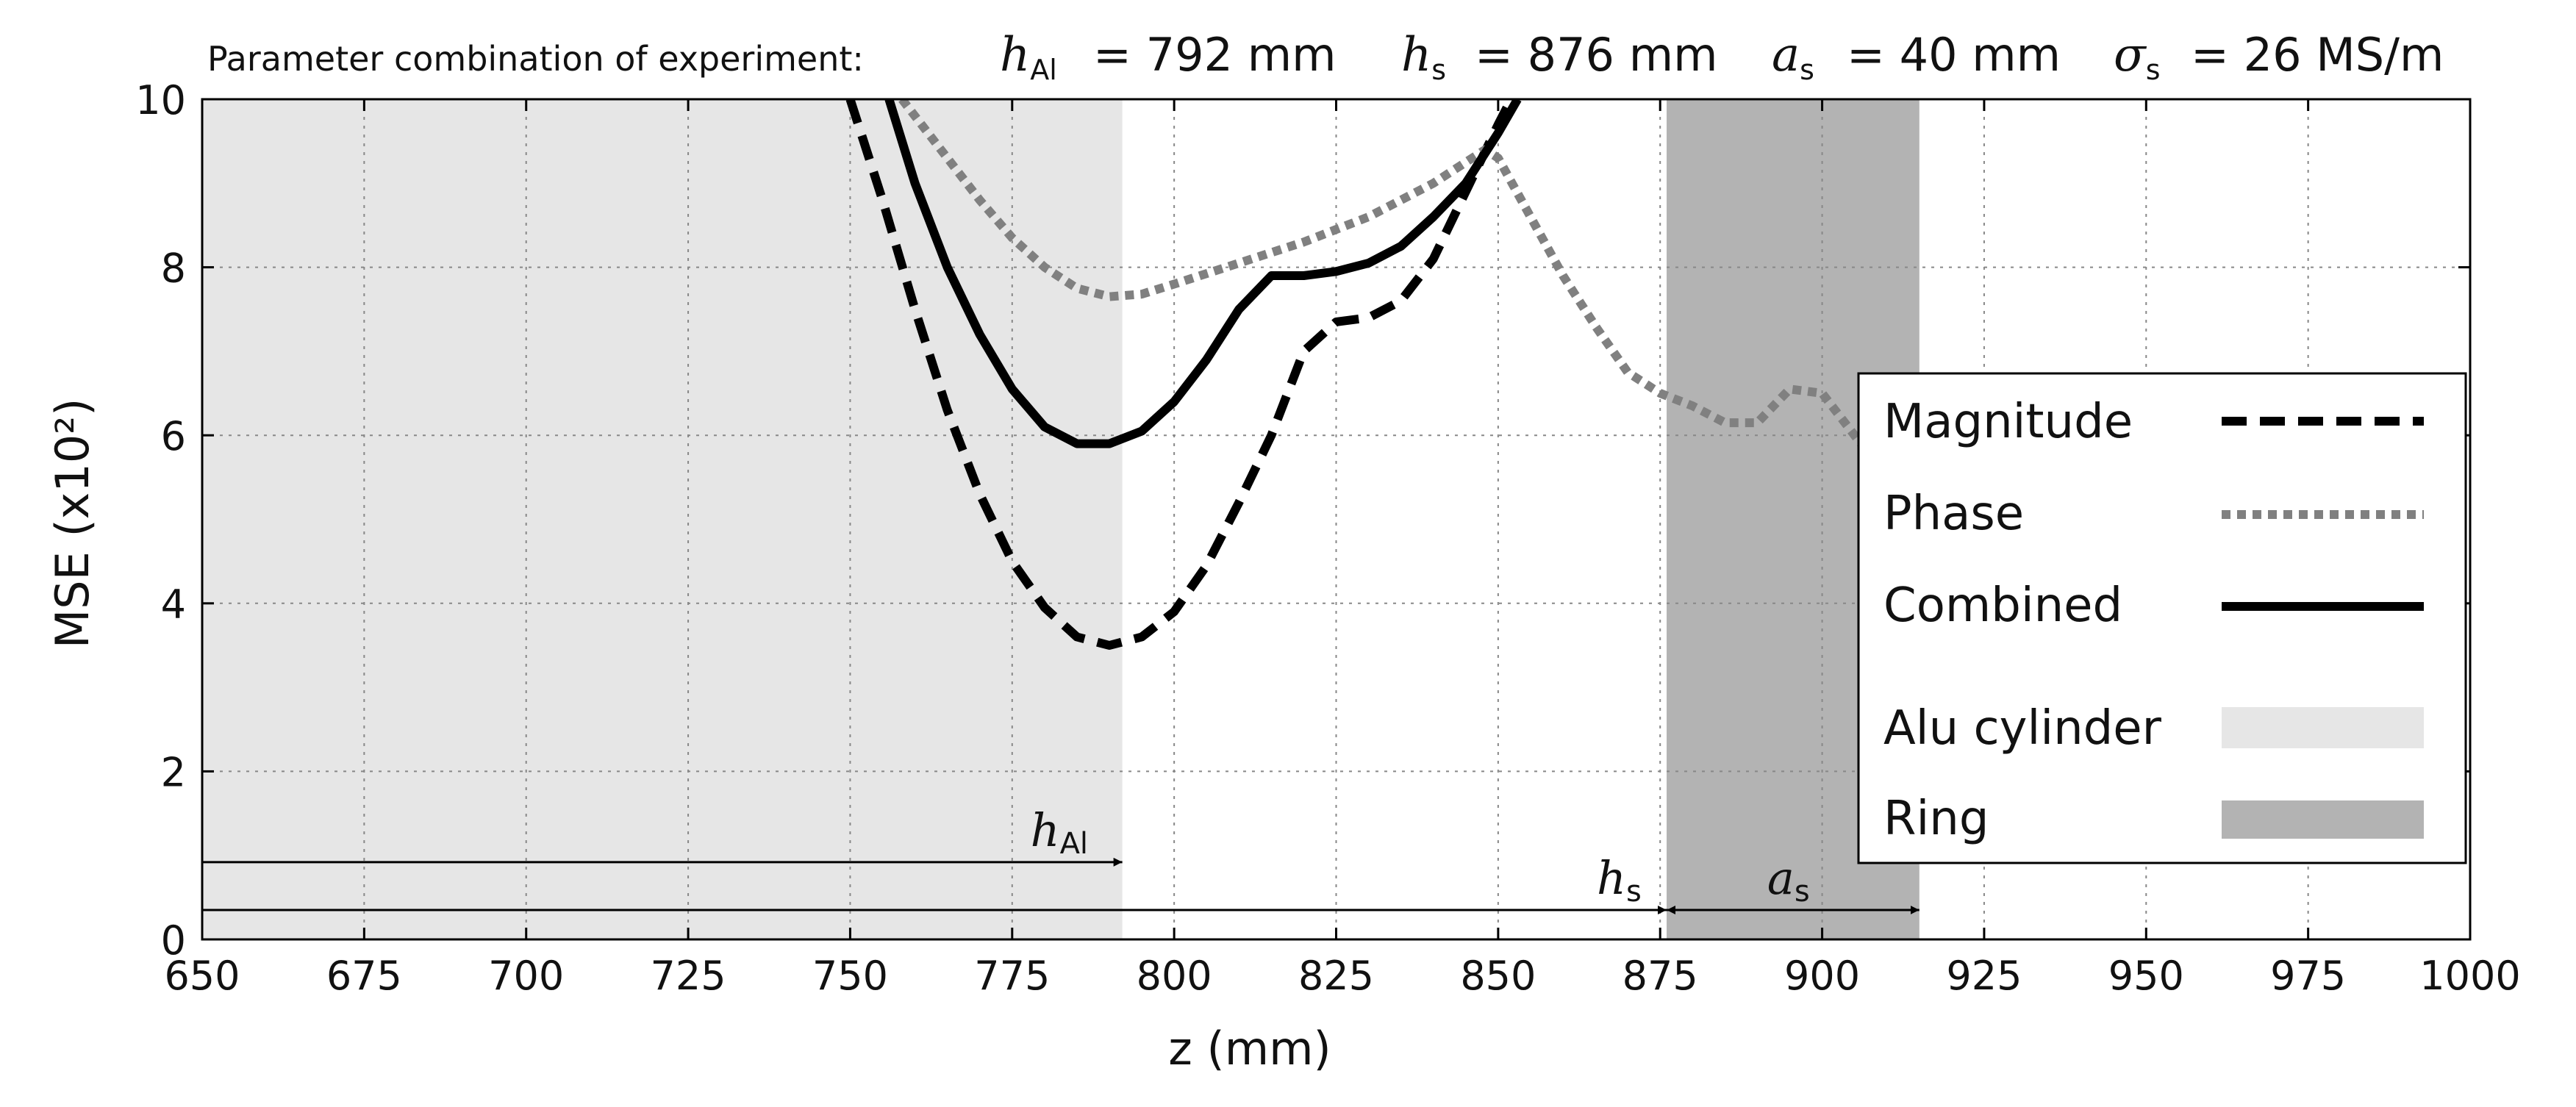  What do you see at coordinates (2022, 729) in the screenshot?
I see `legend-label-alu-cylinder: Alu cylinder` at bounding box center [2022, 729].